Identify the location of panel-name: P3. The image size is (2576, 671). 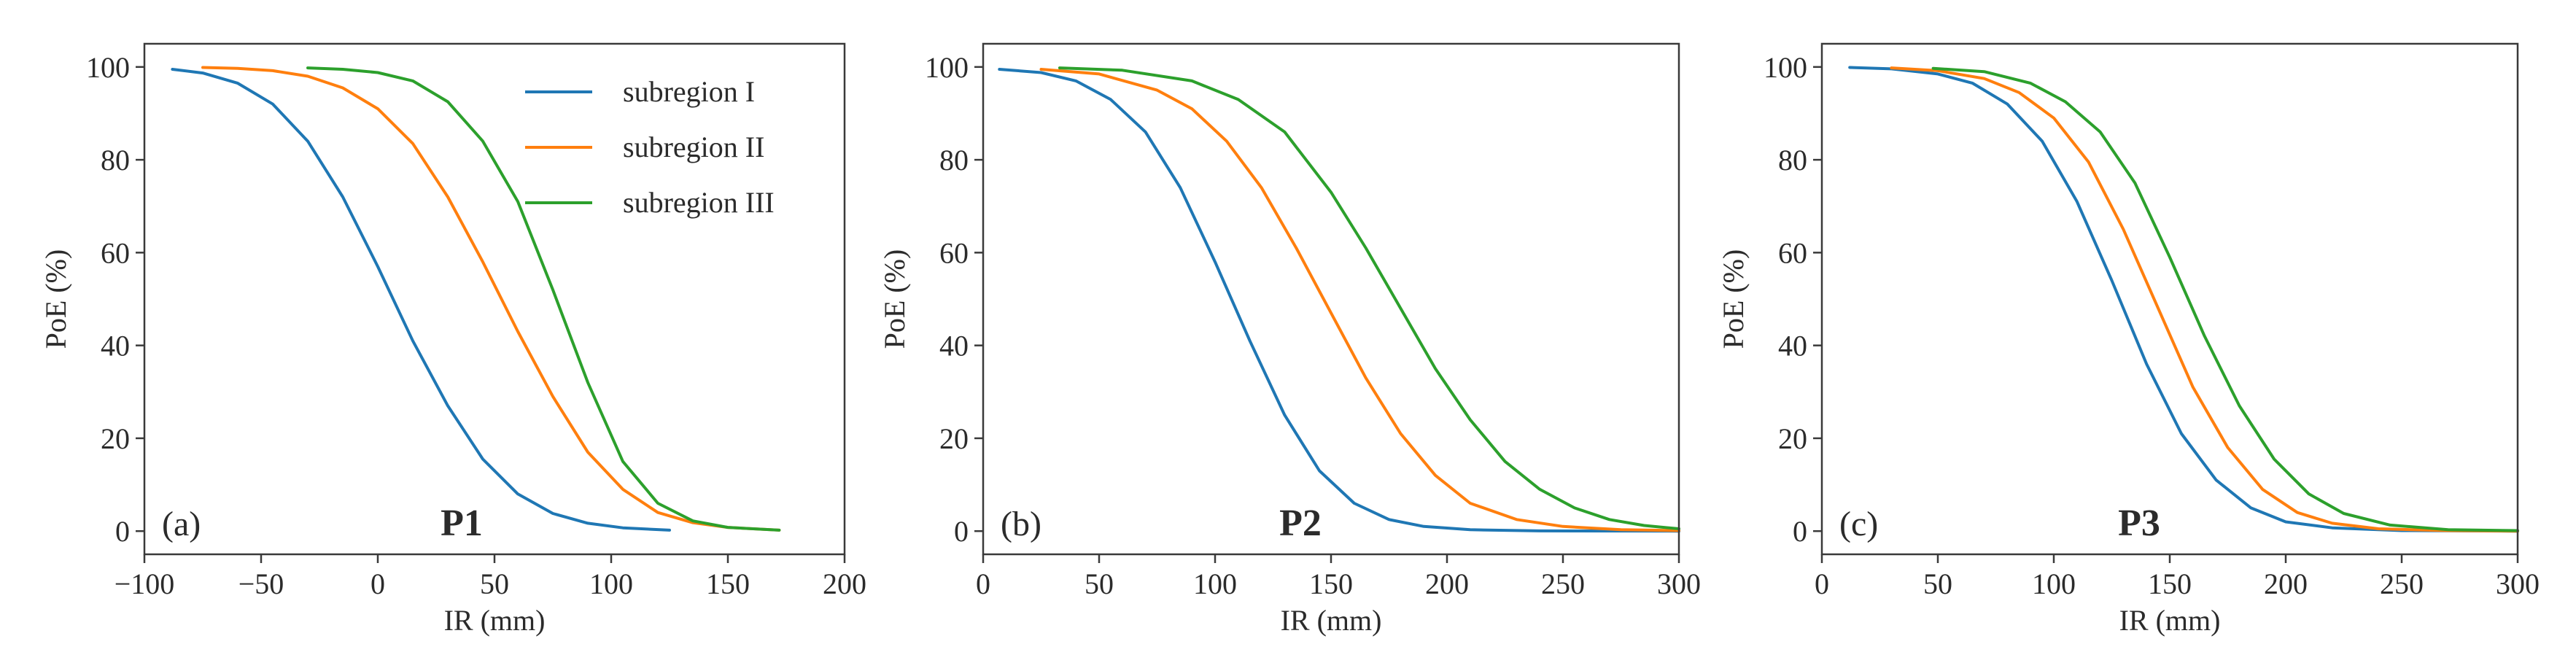
(2139, 523).